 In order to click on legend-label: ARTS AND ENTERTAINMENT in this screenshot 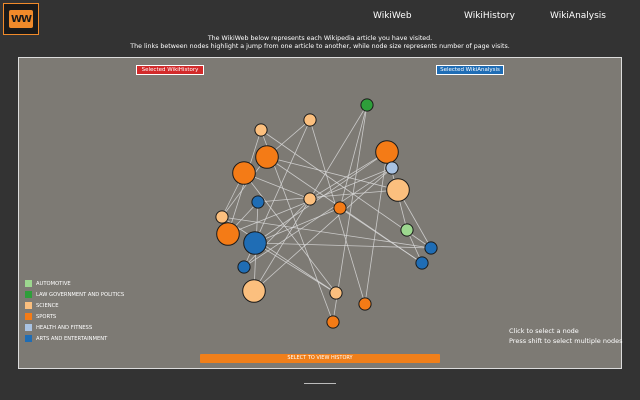, I will do `click(72, 338)`.